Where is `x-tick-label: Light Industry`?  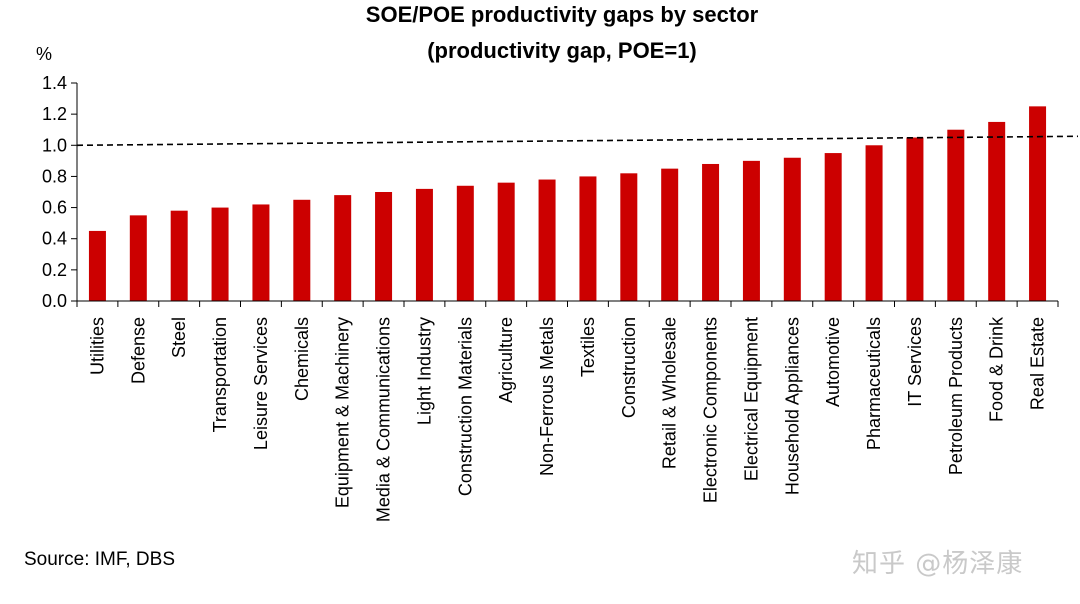
x-tick-label: Light Industry is located at coordinates (424, 371).